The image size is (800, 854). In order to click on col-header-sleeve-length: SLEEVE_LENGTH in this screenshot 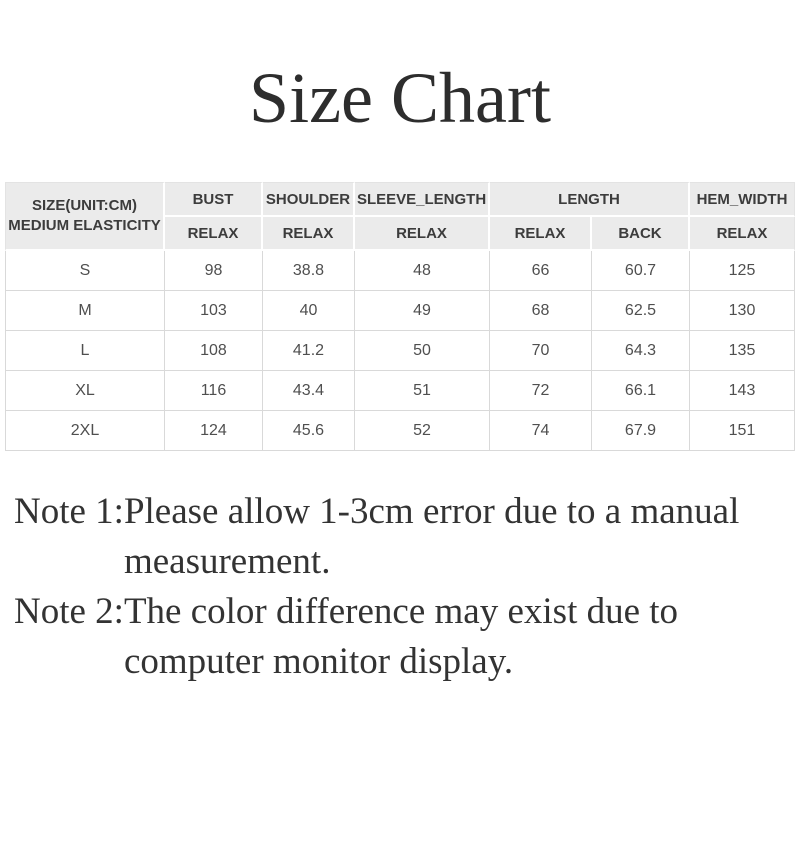, I will do `click(422, 199)`.